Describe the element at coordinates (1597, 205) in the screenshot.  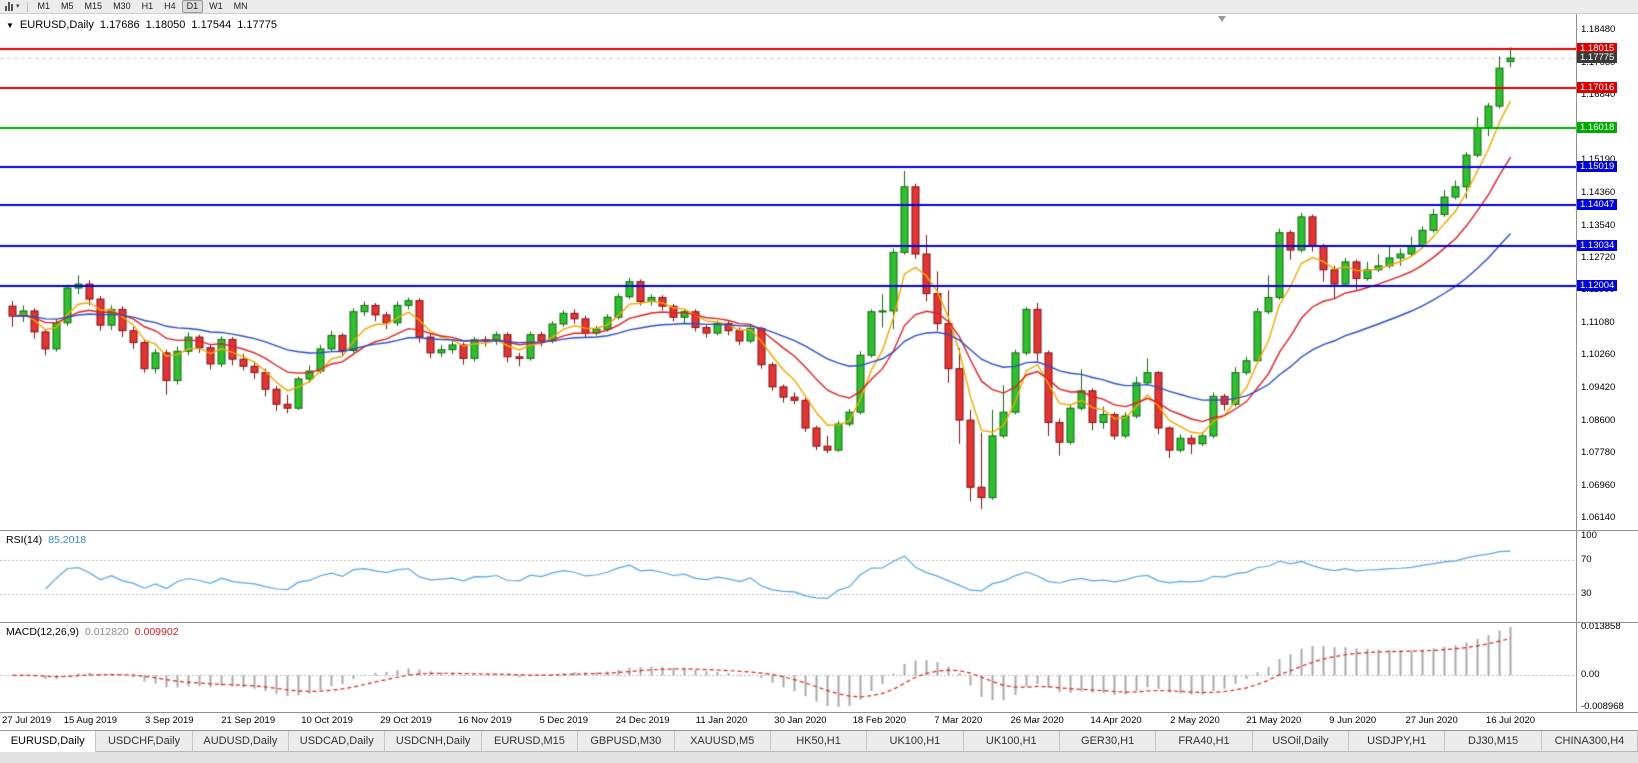
I see `level-price-label-1-14047: 1.14047` at that location.